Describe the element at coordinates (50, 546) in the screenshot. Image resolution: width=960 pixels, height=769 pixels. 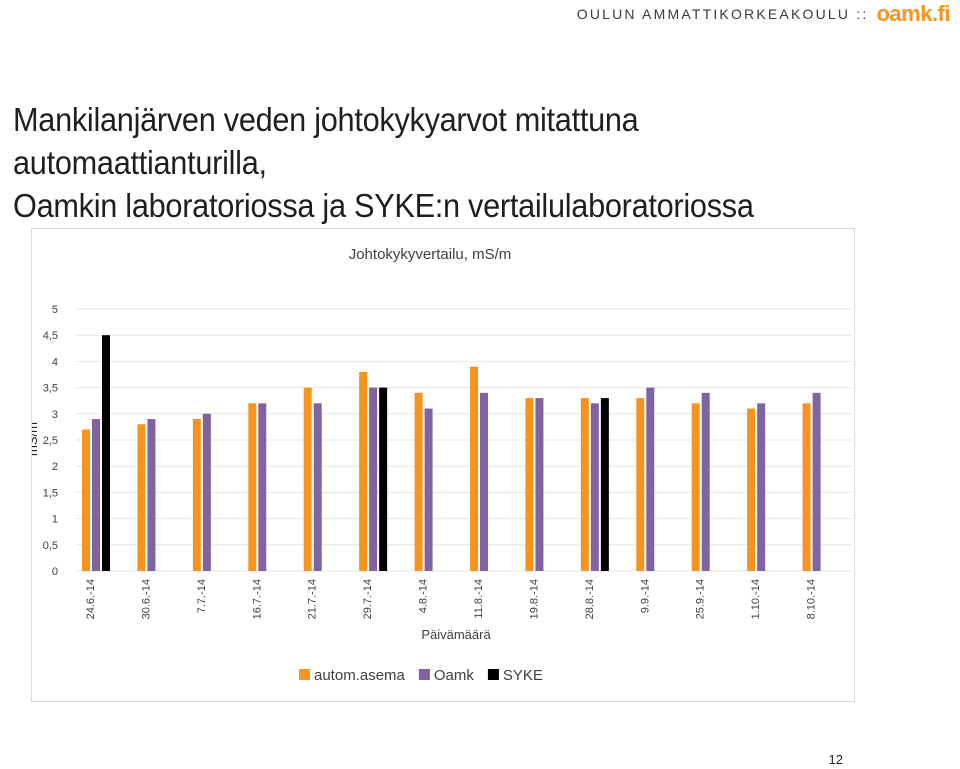
I see `y-tick-label: 0,5` at that location.